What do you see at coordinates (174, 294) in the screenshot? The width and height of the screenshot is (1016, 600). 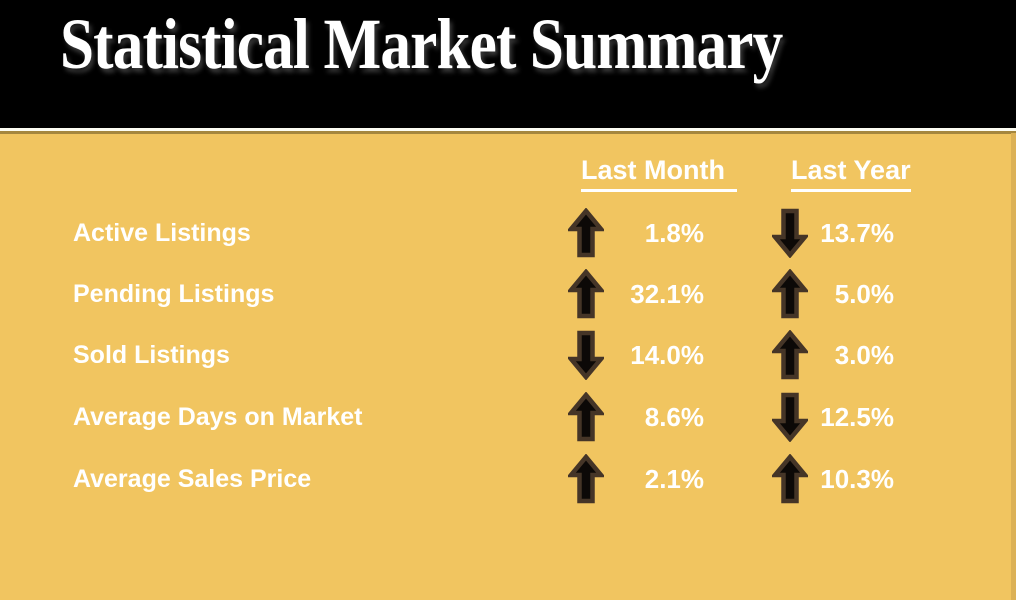 I see `row-label: Pending Listings` at bounding box center [174, 294].